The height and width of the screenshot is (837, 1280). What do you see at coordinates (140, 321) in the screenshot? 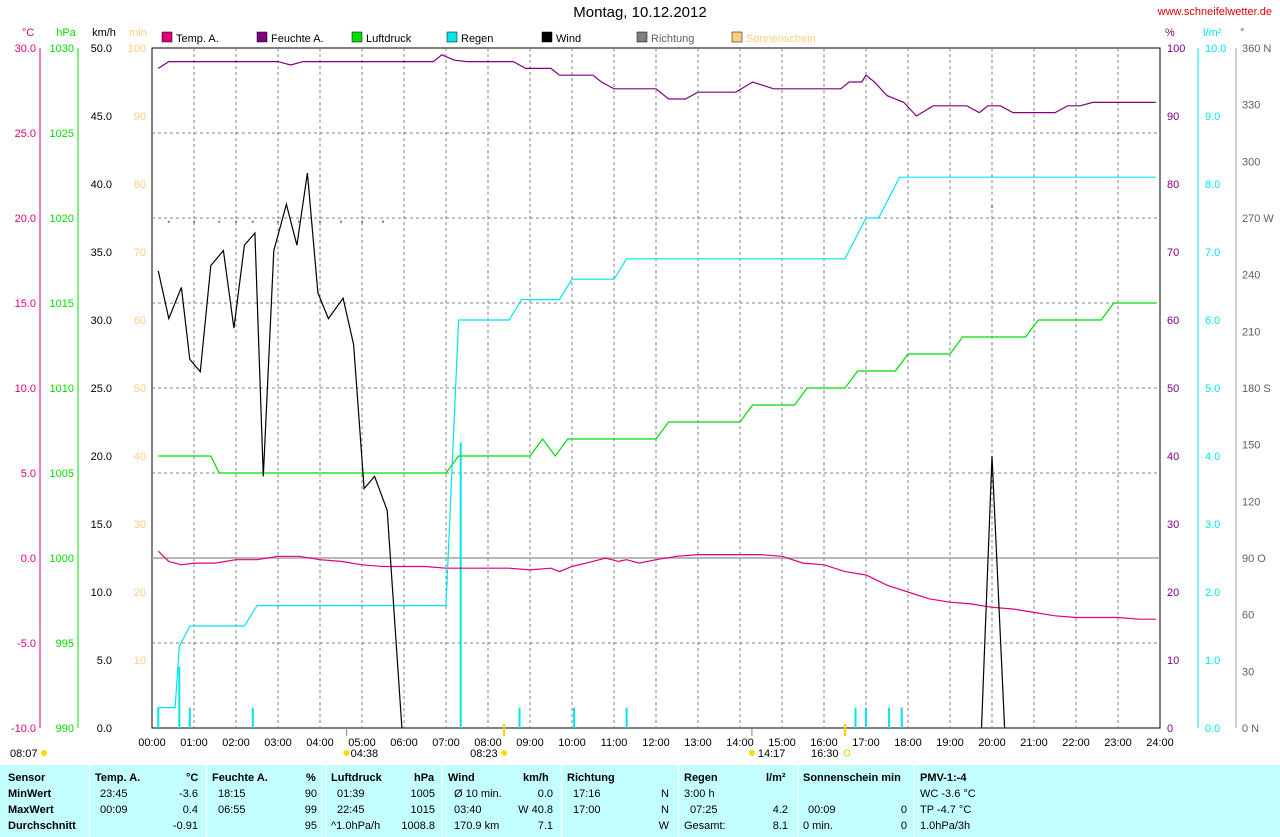
I see `sun-tick-label: 60` at bounding box center [140, 321].